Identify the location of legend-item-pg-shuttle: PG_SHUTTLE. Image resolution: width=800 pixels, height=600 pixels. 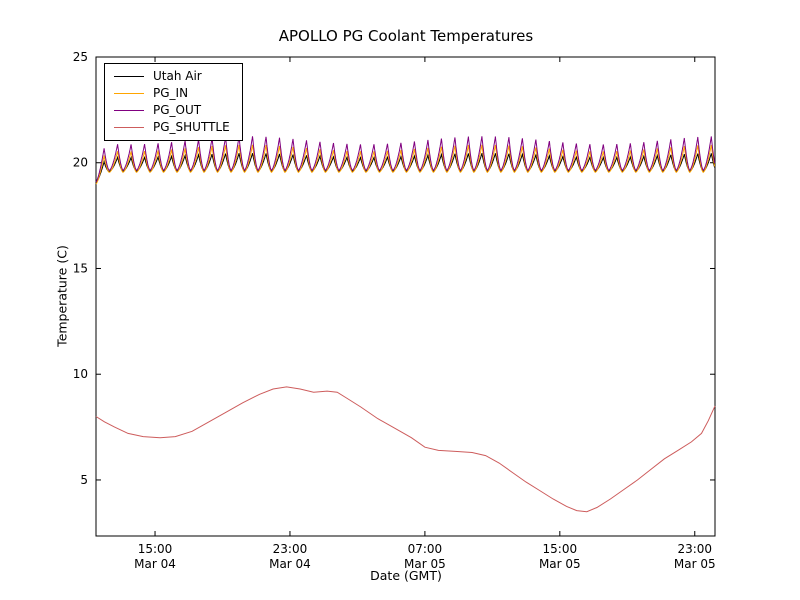
(172, 127).